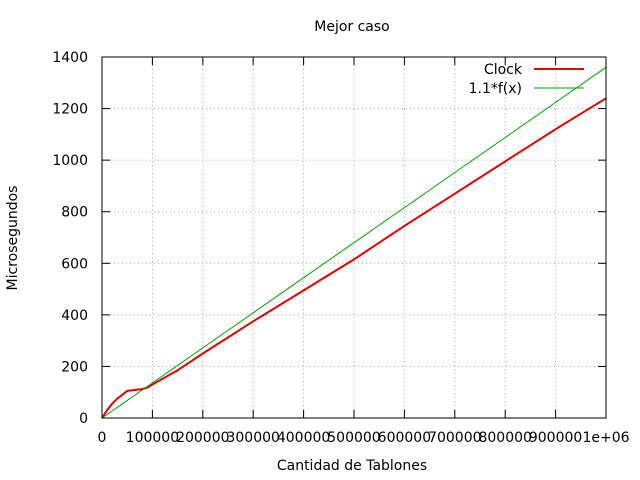  I want to click on y-tick-label: 1000, so click(70, 161).